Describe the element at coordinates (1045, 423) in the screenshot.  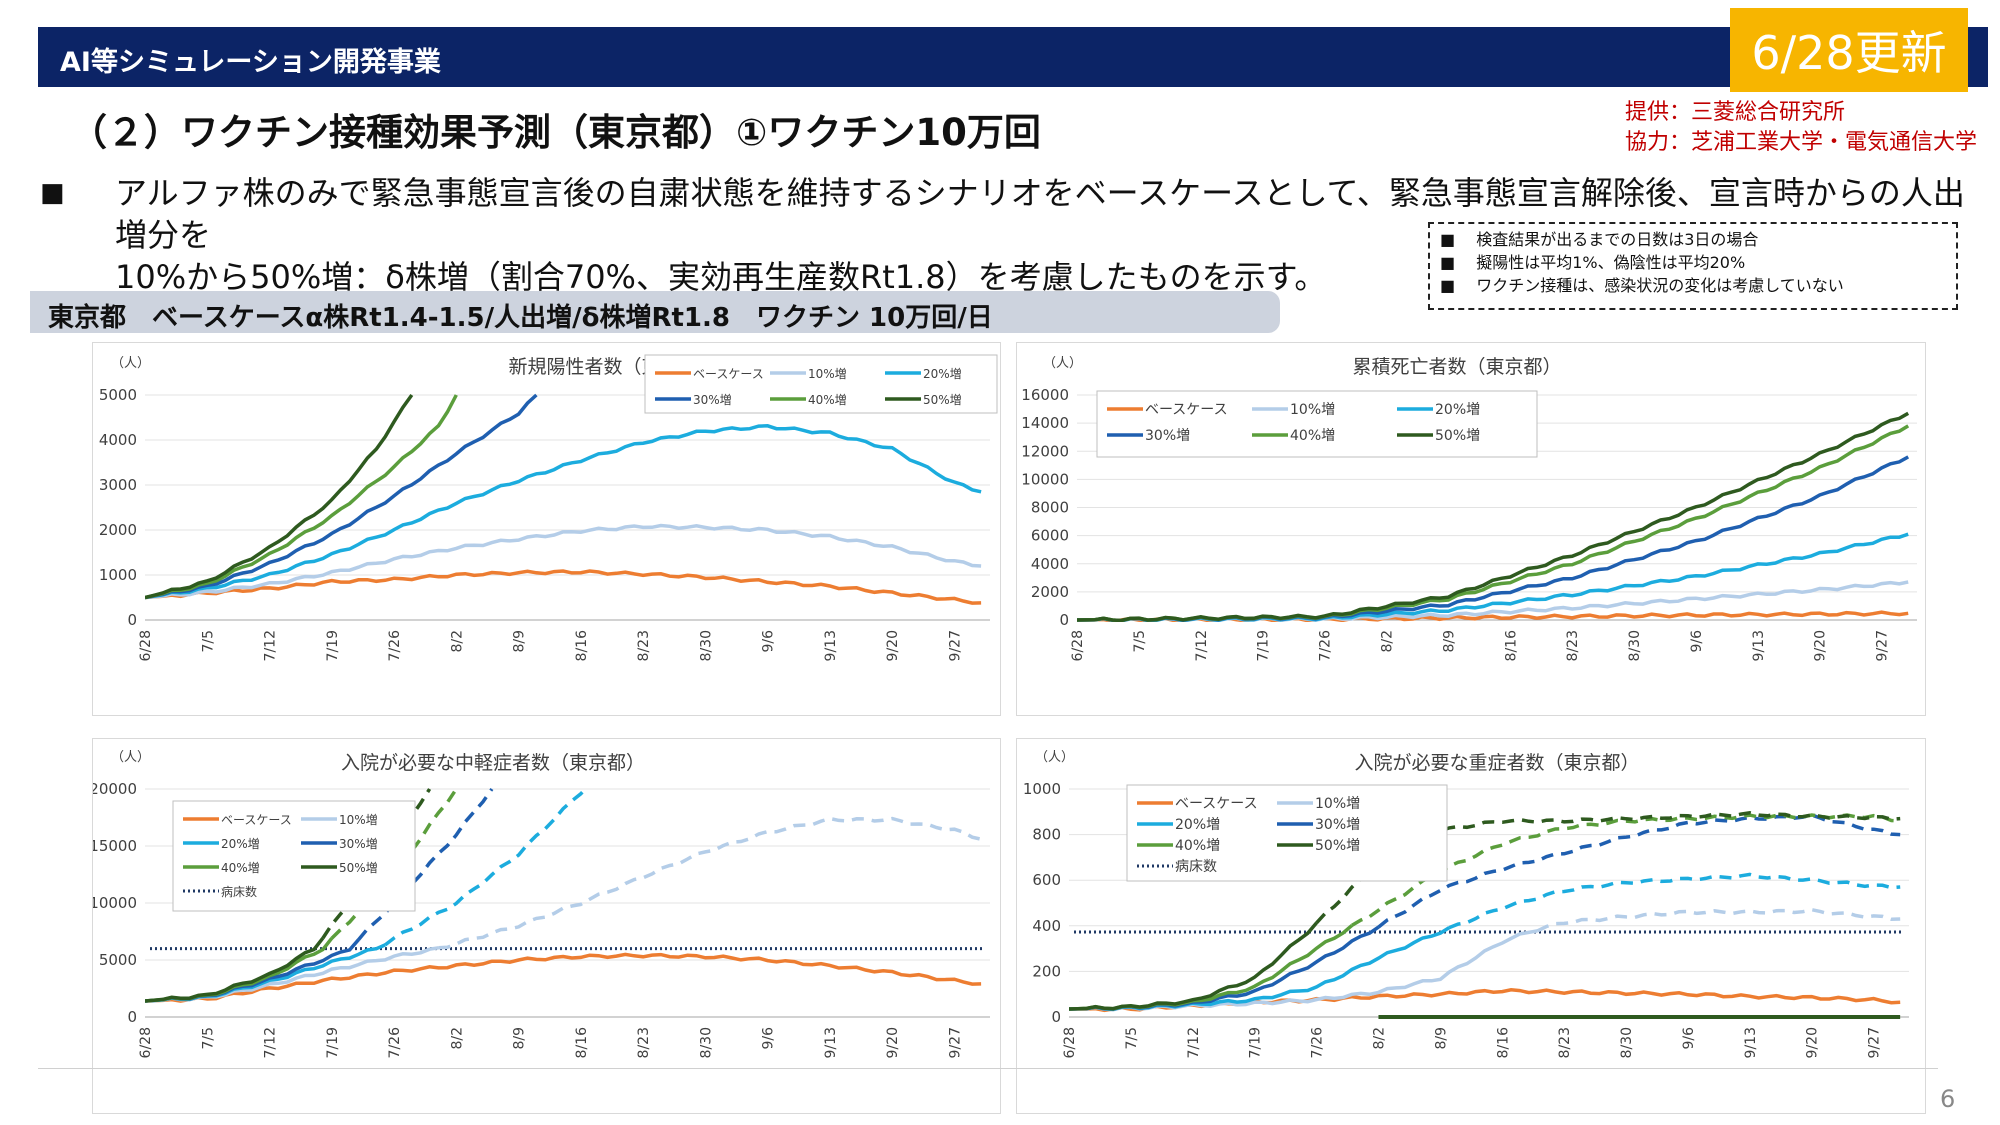
I see `y-tick-label: 14000` at that location.